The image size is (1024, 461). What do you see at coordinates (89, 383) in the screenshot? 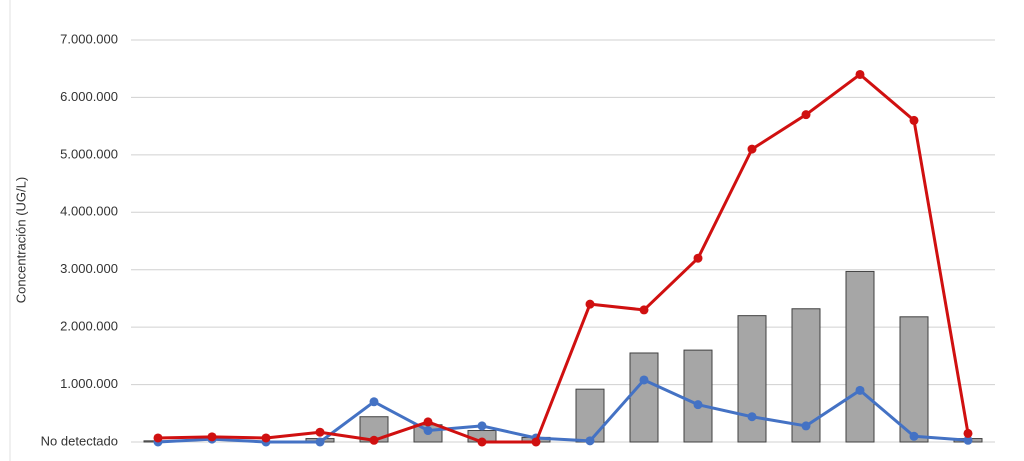
I see `y-tick-label: 1.000.000` at bounding box center [89, 383].